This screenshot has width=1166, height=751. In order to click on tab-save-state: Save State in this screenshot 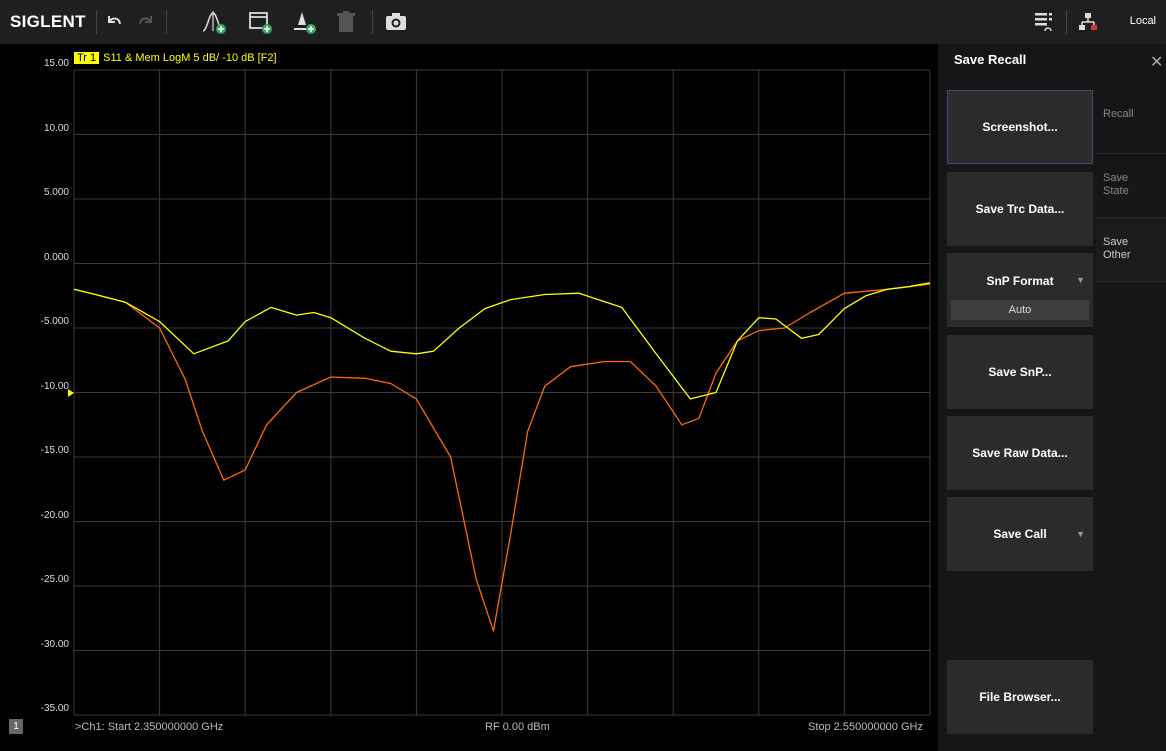, I will do `click(1131, 186)`.